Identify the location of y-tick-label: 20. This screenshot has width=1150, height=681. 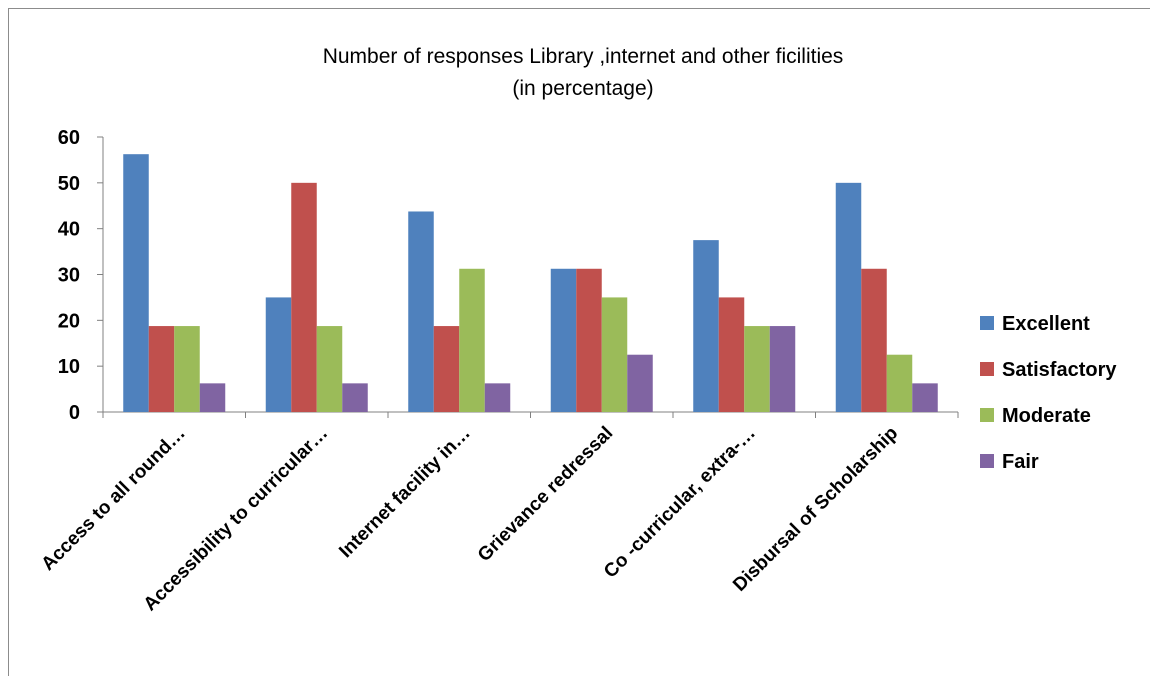
(69, 321).